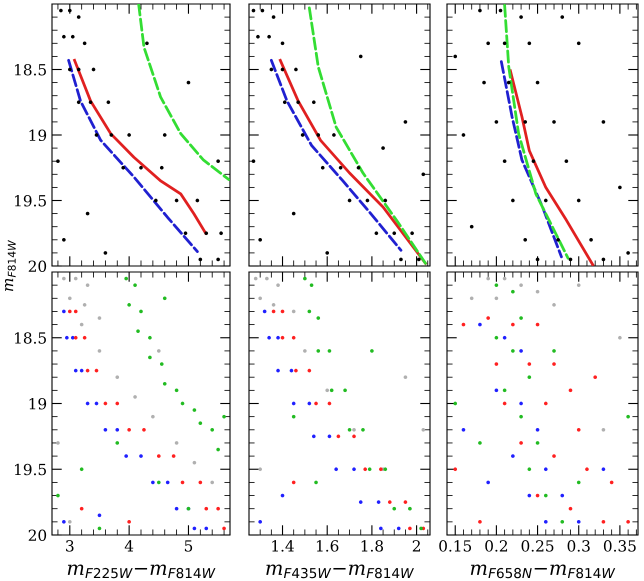 The height and width of the screenshot is (581, 644). What do you see at coordinates (38, 404) in the screenshot?
I see `y-tick-label: 19` at bounding box center [38, 404].